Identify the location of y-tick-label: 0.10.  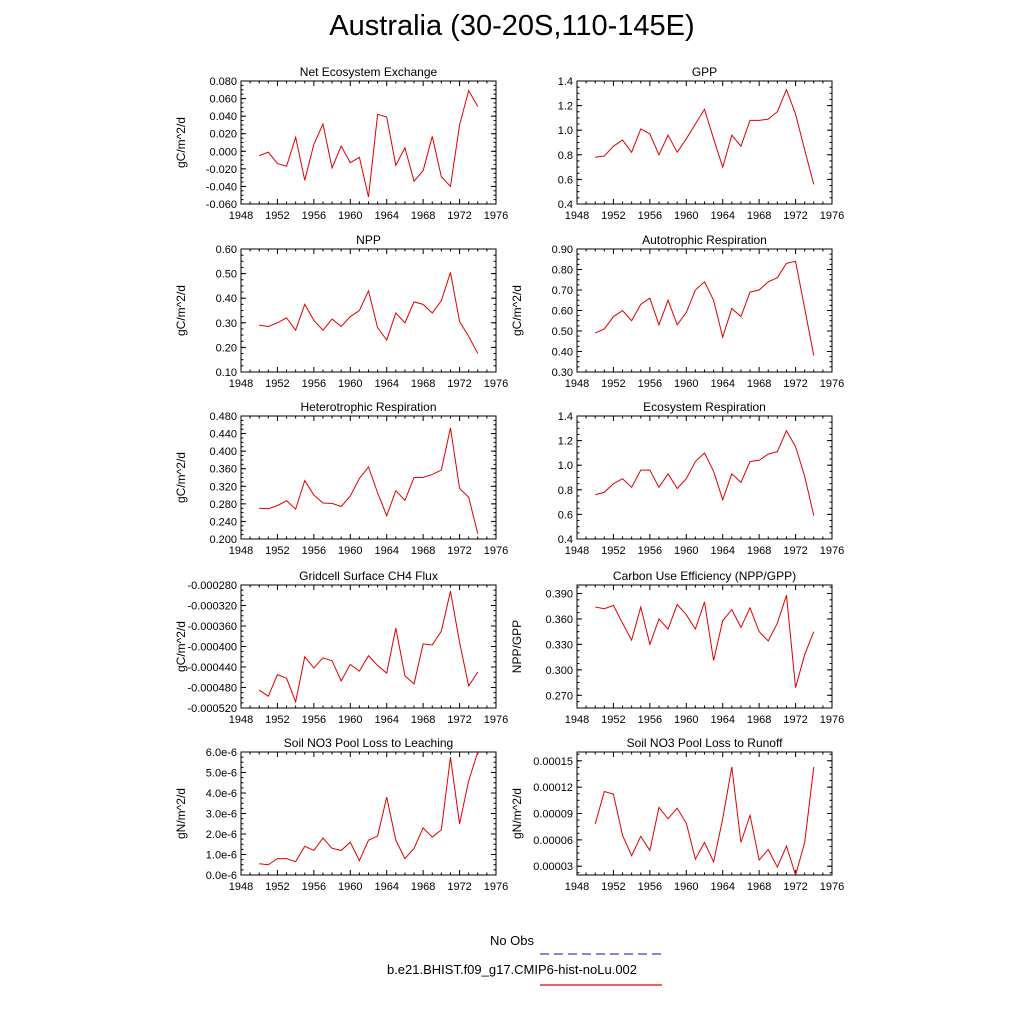
(226, 373).